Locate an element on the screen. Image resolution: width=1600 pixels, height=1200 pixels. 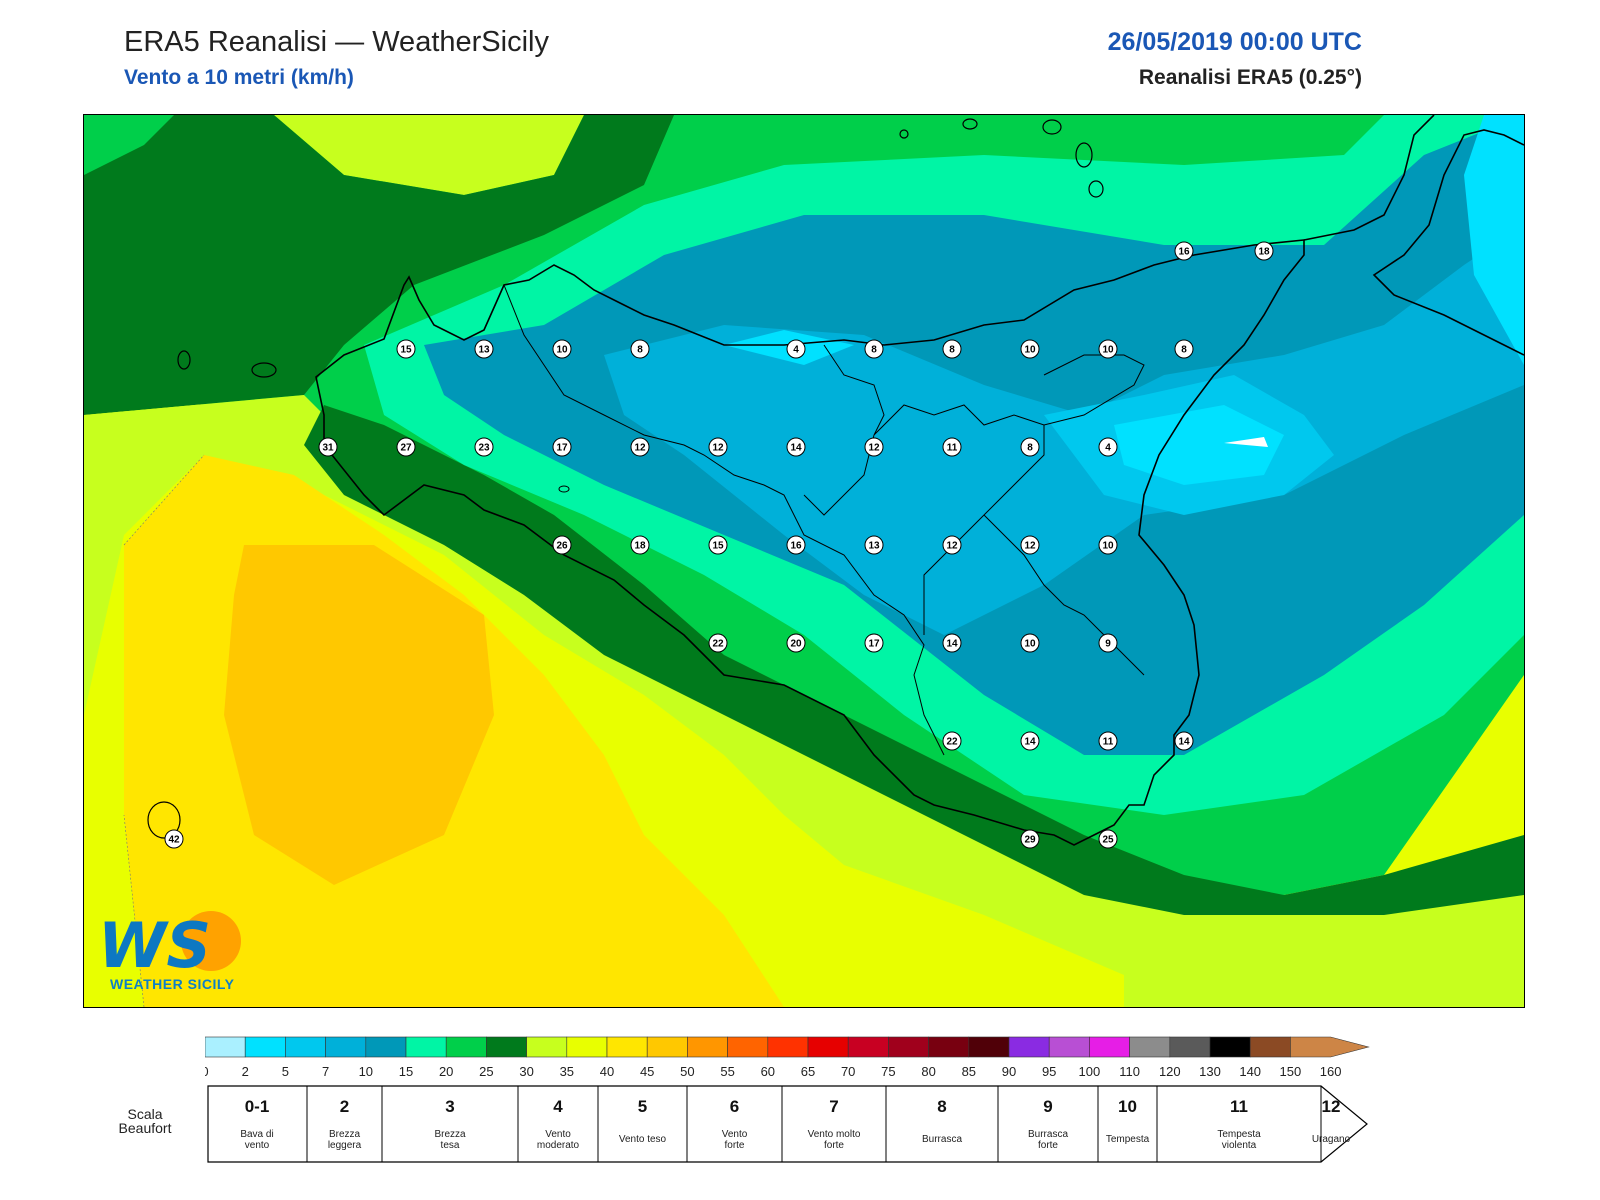
beaufort-description: Vento molto is located at coordinates (834, 1134).